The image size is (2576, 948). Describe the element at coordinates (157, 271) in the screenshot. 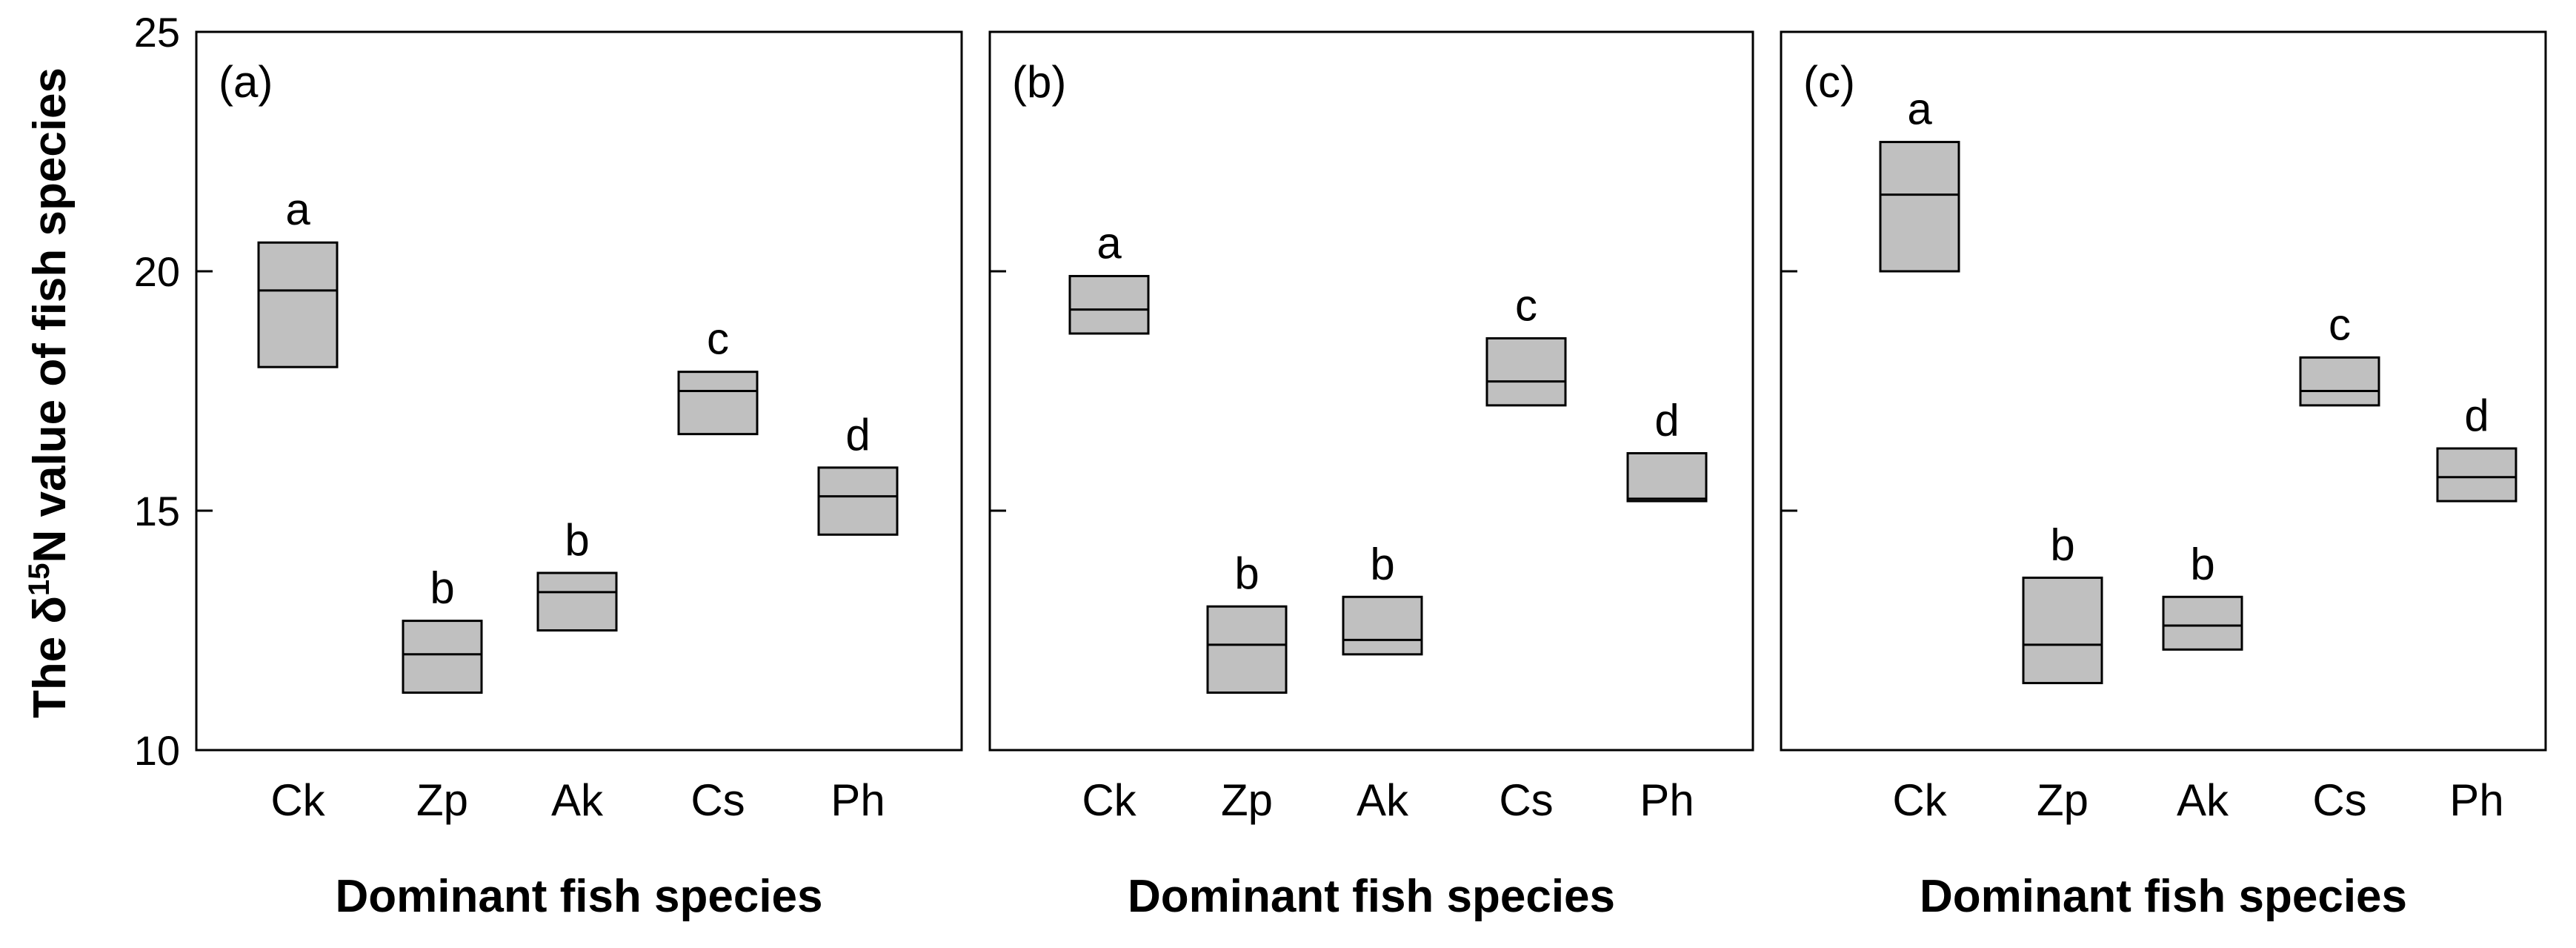

I see `y-tick-label: 20` at that location.